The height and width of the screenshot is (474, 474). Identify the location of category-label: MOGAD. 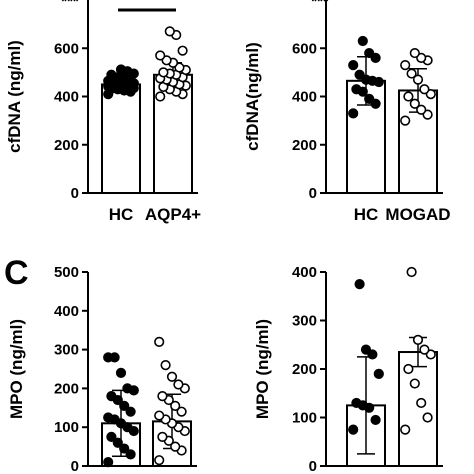
(417, 214).